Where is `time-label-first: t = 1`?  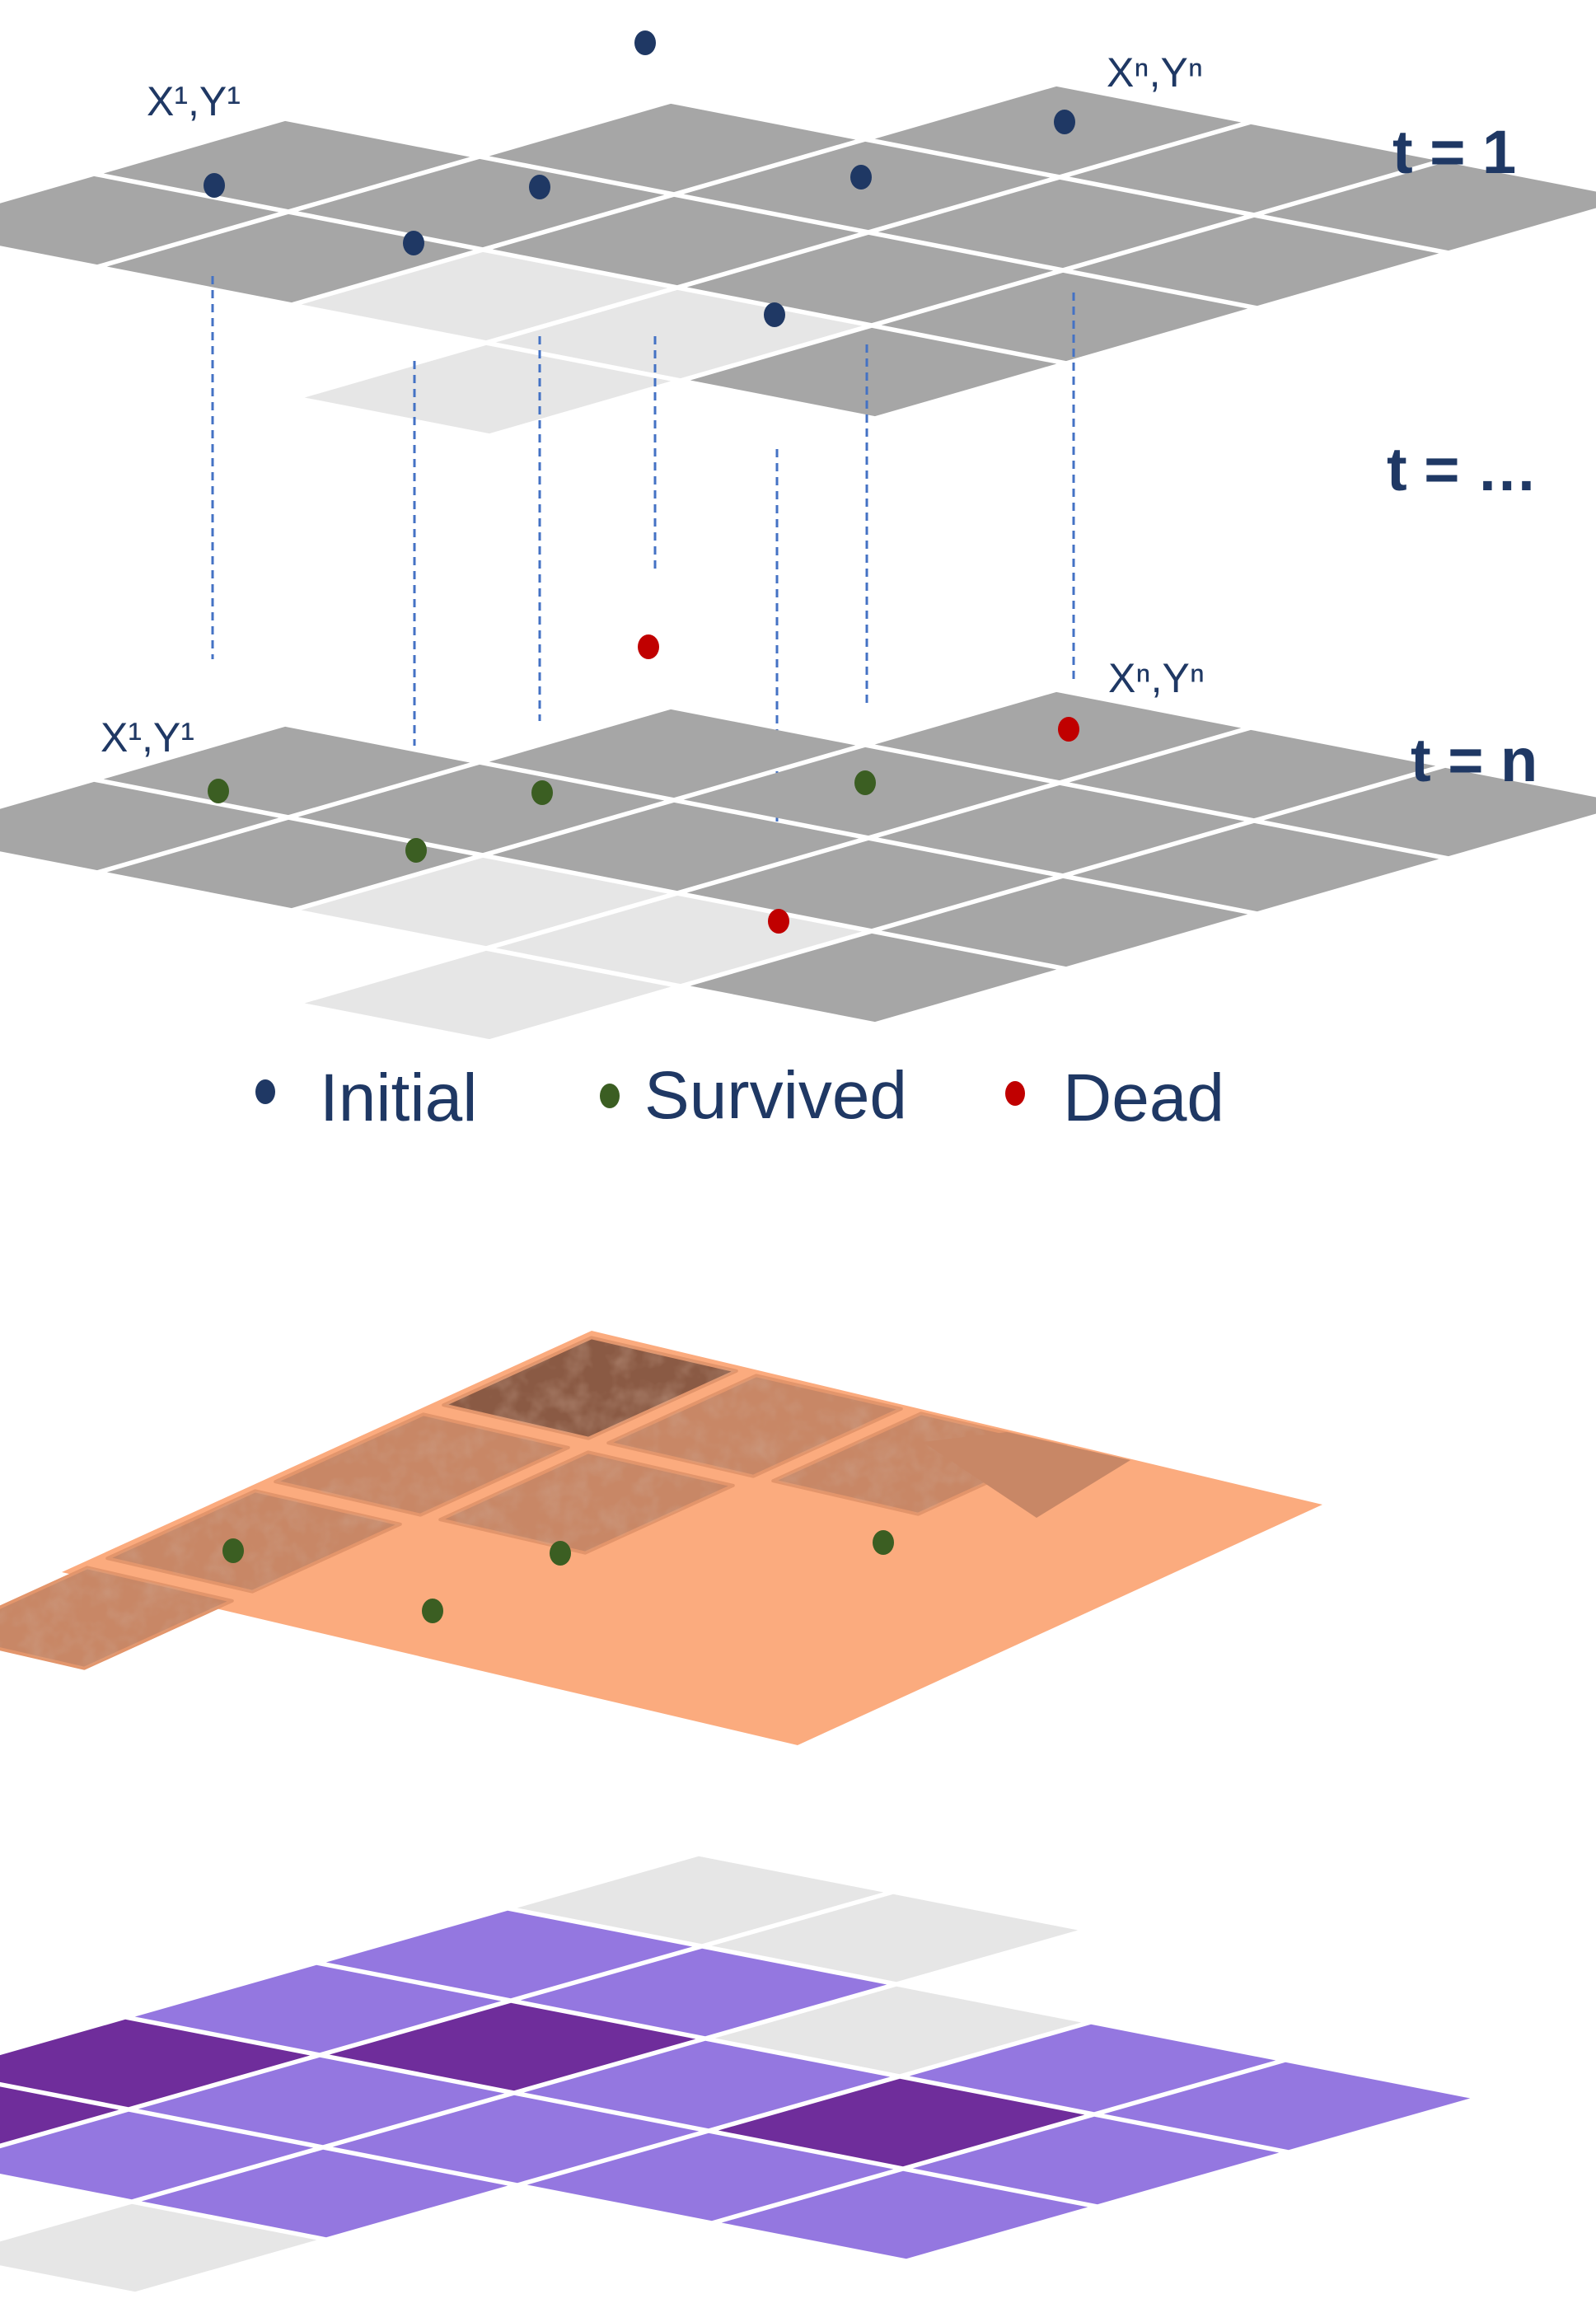 time-label-first: t = 1 is located at coordinates (1454, 152).